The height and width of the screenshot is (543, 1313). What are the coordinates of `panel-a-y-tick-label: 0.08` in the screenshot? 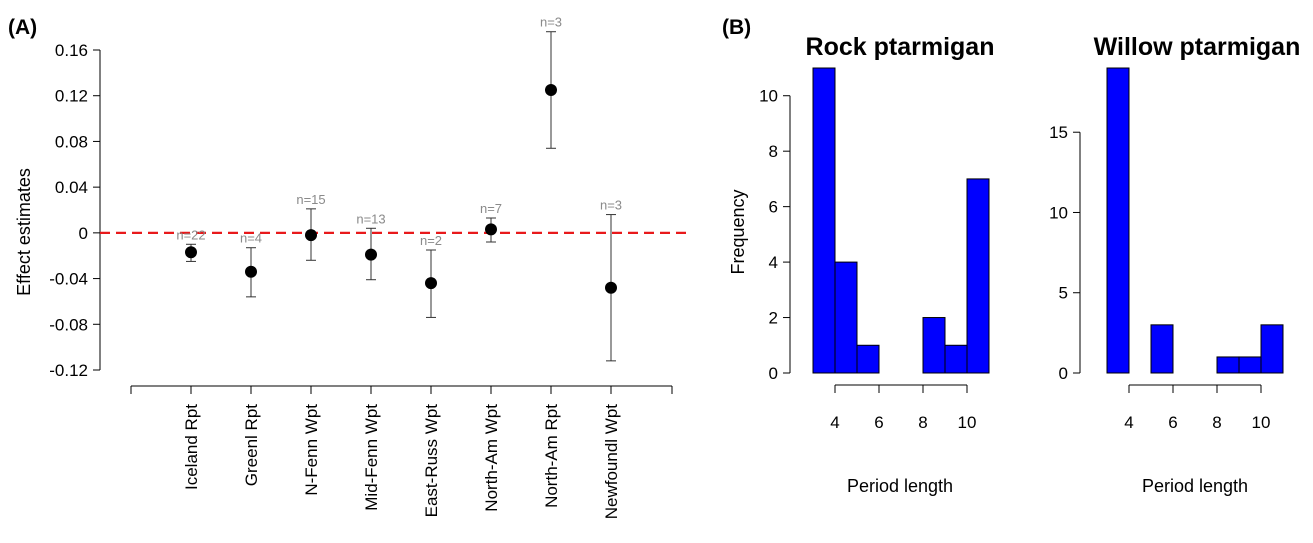 It's located at (71, 141).